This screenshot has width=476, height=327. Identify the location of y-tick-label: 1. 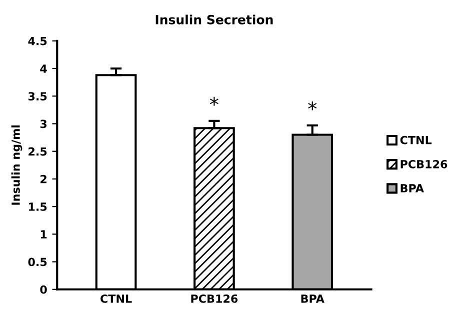
(43, 234).